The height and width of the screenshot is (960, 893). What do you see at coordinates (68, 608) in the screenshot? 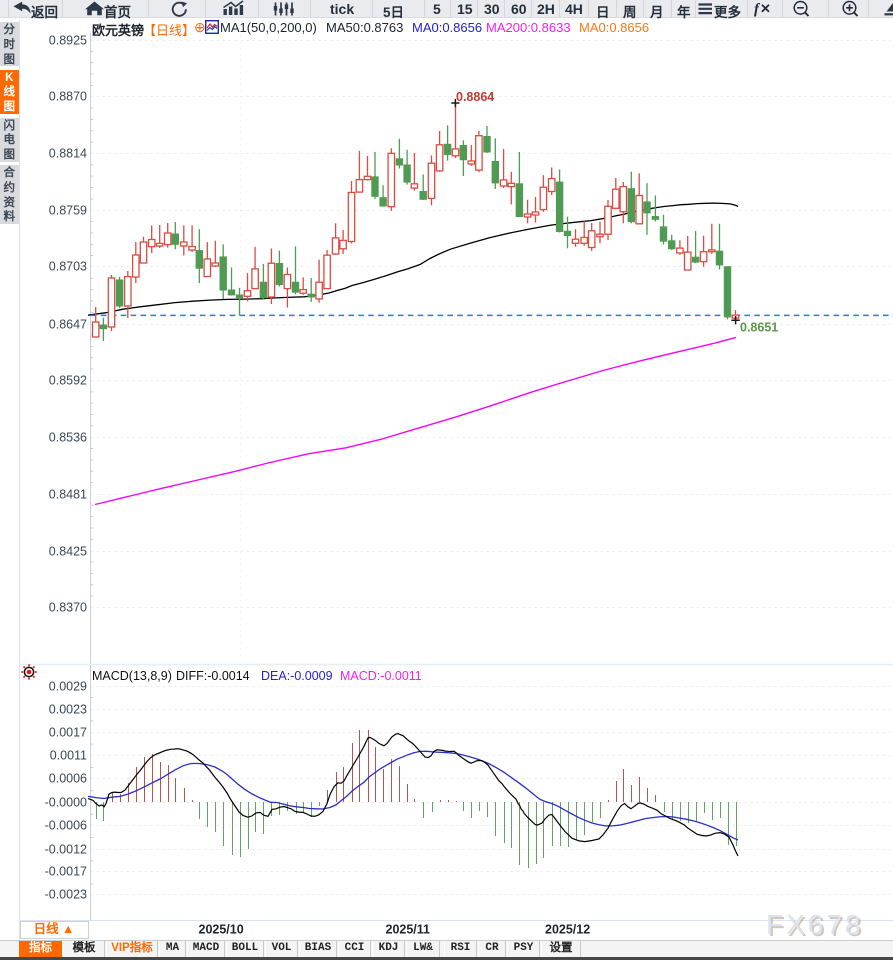
I see `svg-text: 0.8370` at bounding box center [68, 608].